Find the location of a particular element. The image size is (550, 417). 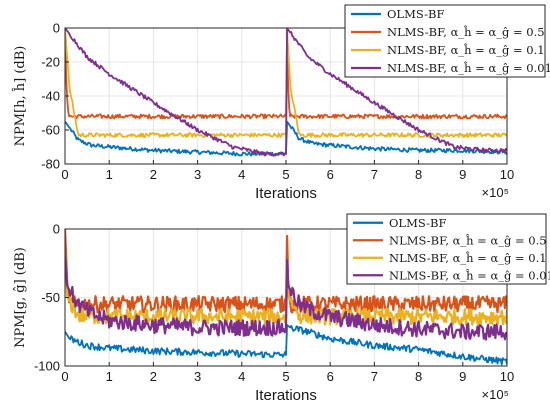

y-axis-label: NPM[g, ĝ] (dB) is located at coordinates (20, 297).